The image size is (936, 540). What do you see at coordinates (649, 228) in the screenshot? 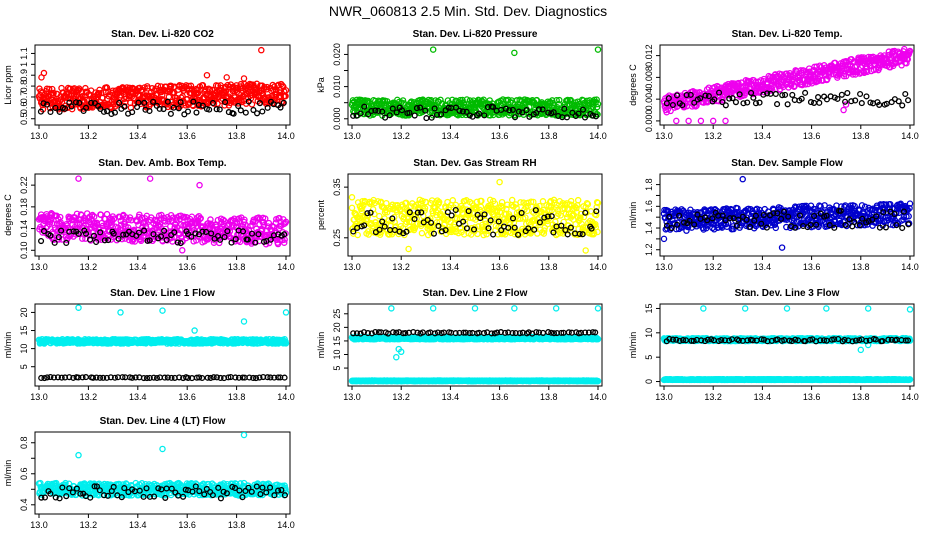
I see `y-tick-label: 1.4` at bounding box center [649, 228].